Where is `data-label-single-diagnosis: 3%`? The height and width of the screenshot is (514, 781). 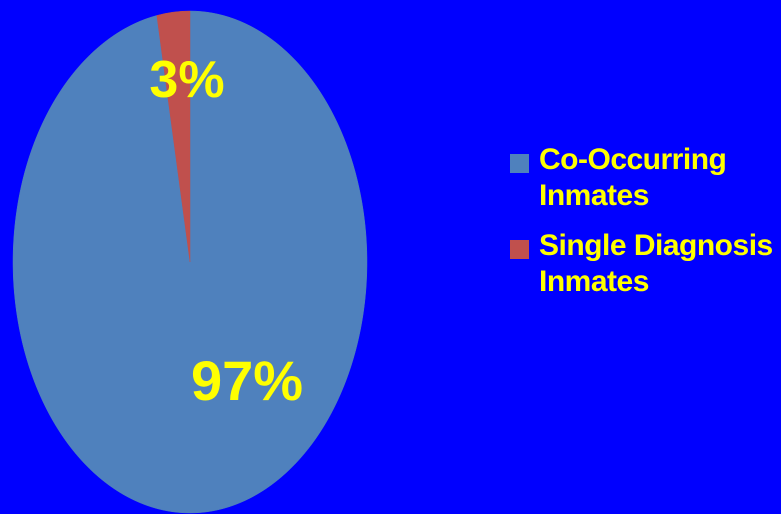
data-label-single-diagnosis: 3% is located at coordinates (186, 80).